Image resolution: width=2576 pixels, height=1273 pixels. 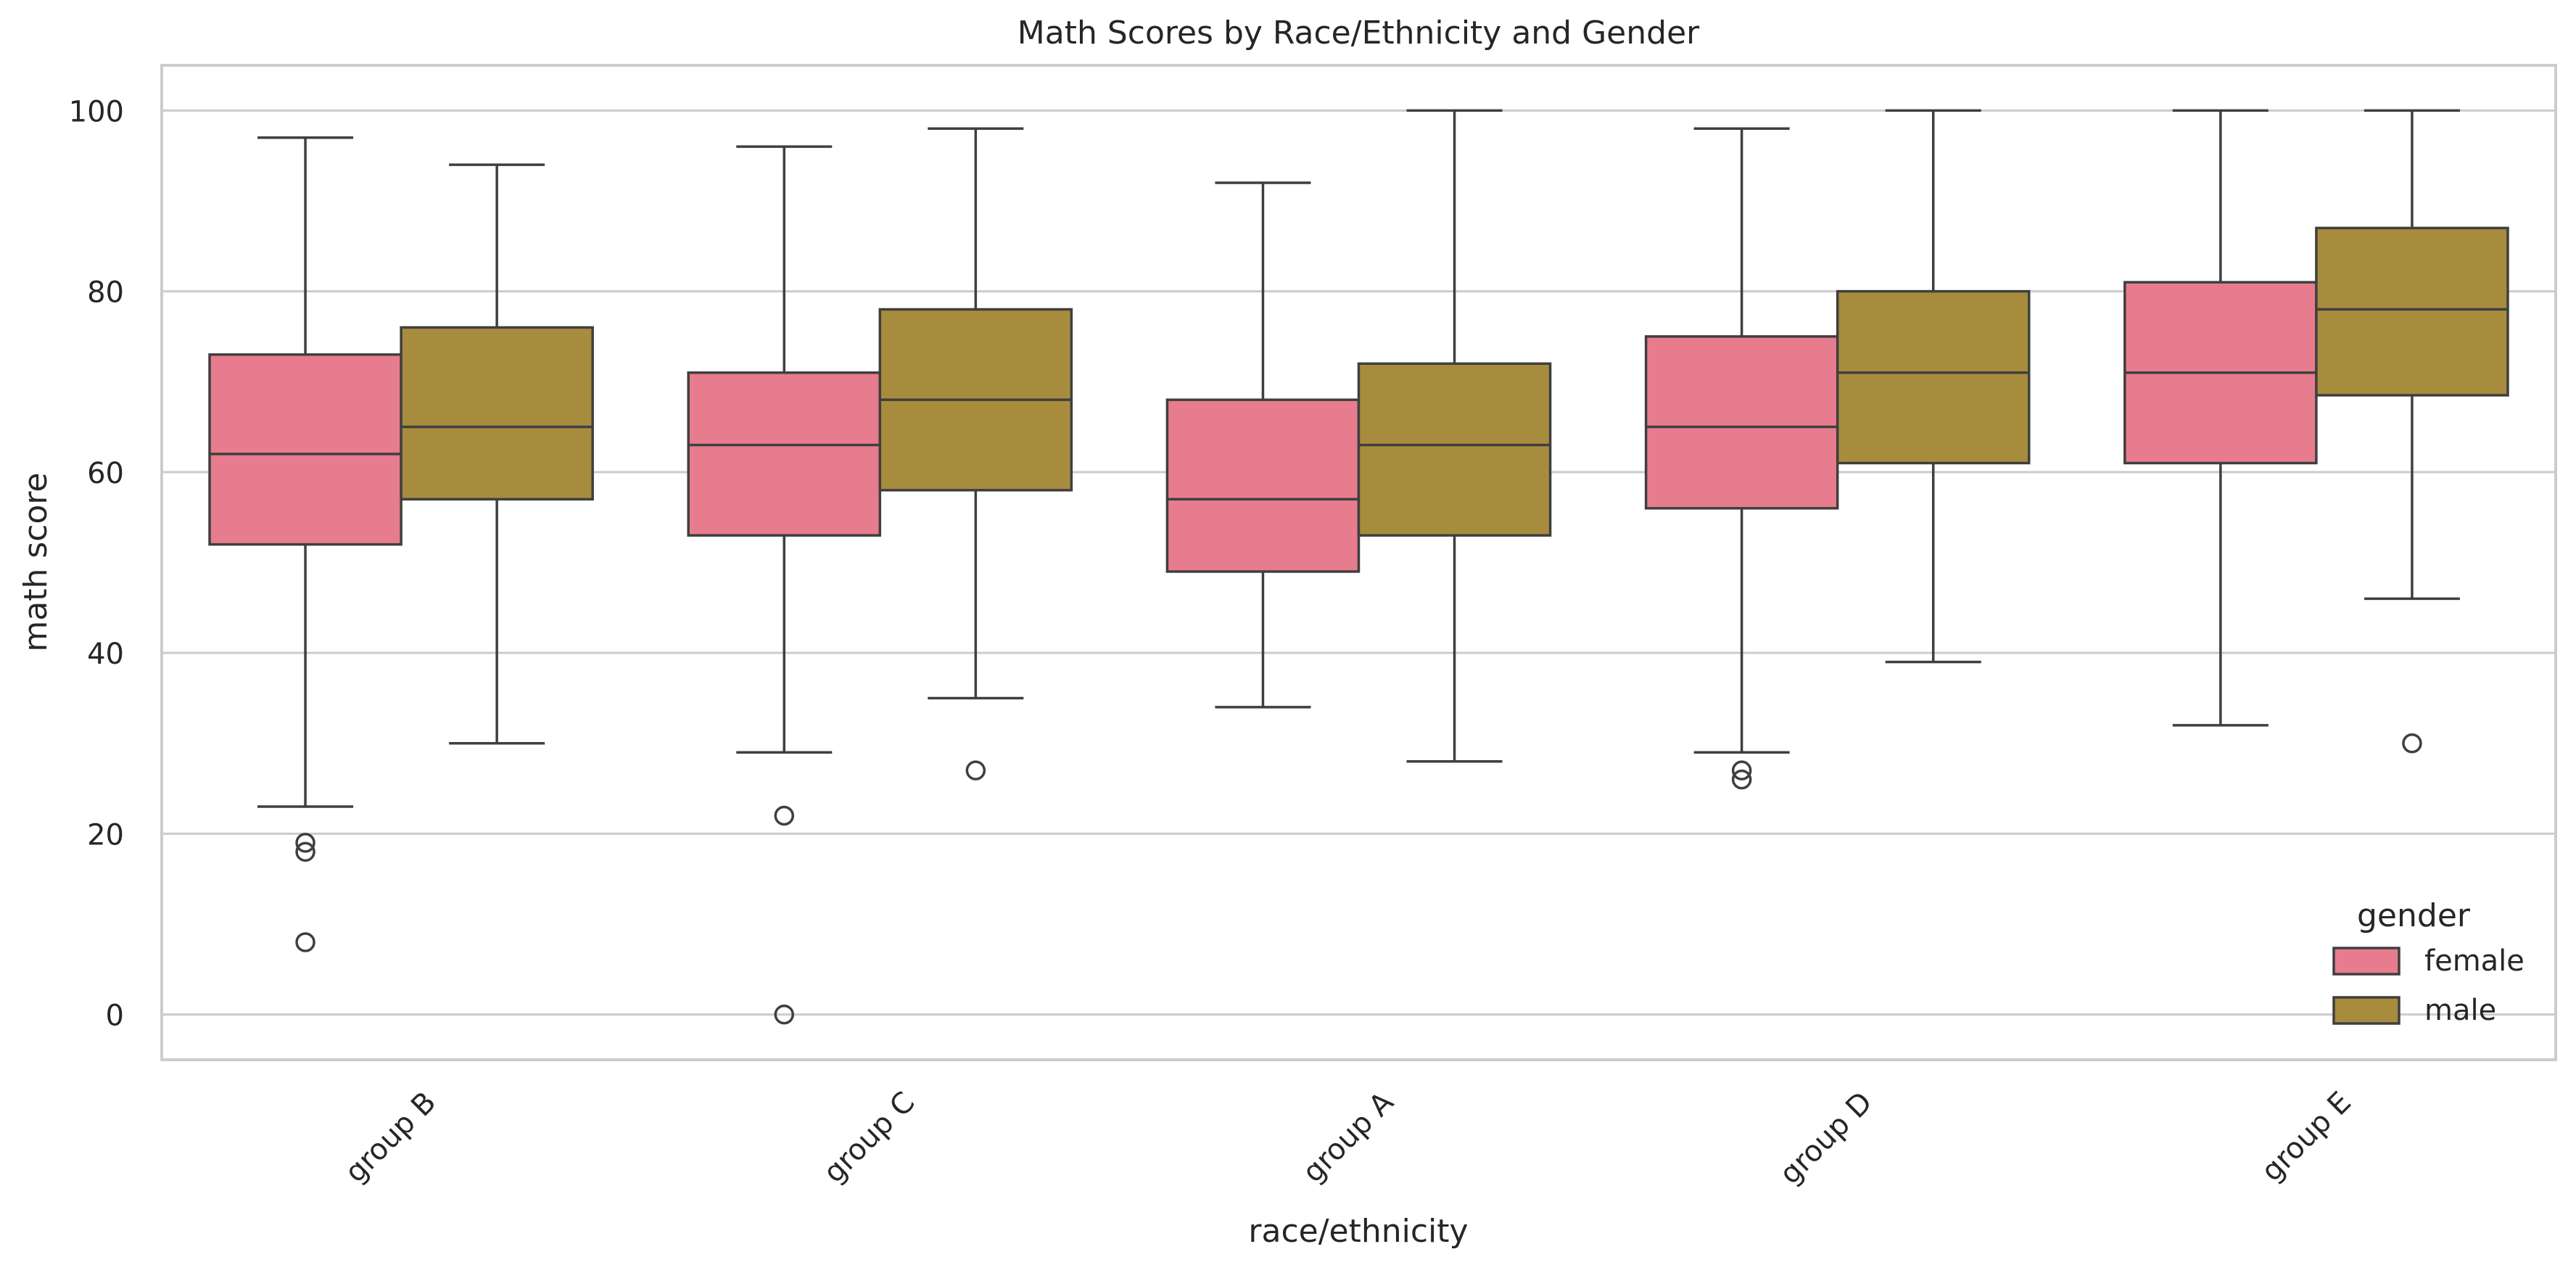 I want to click on box-male-group-A, so click(x=1454, y=436).